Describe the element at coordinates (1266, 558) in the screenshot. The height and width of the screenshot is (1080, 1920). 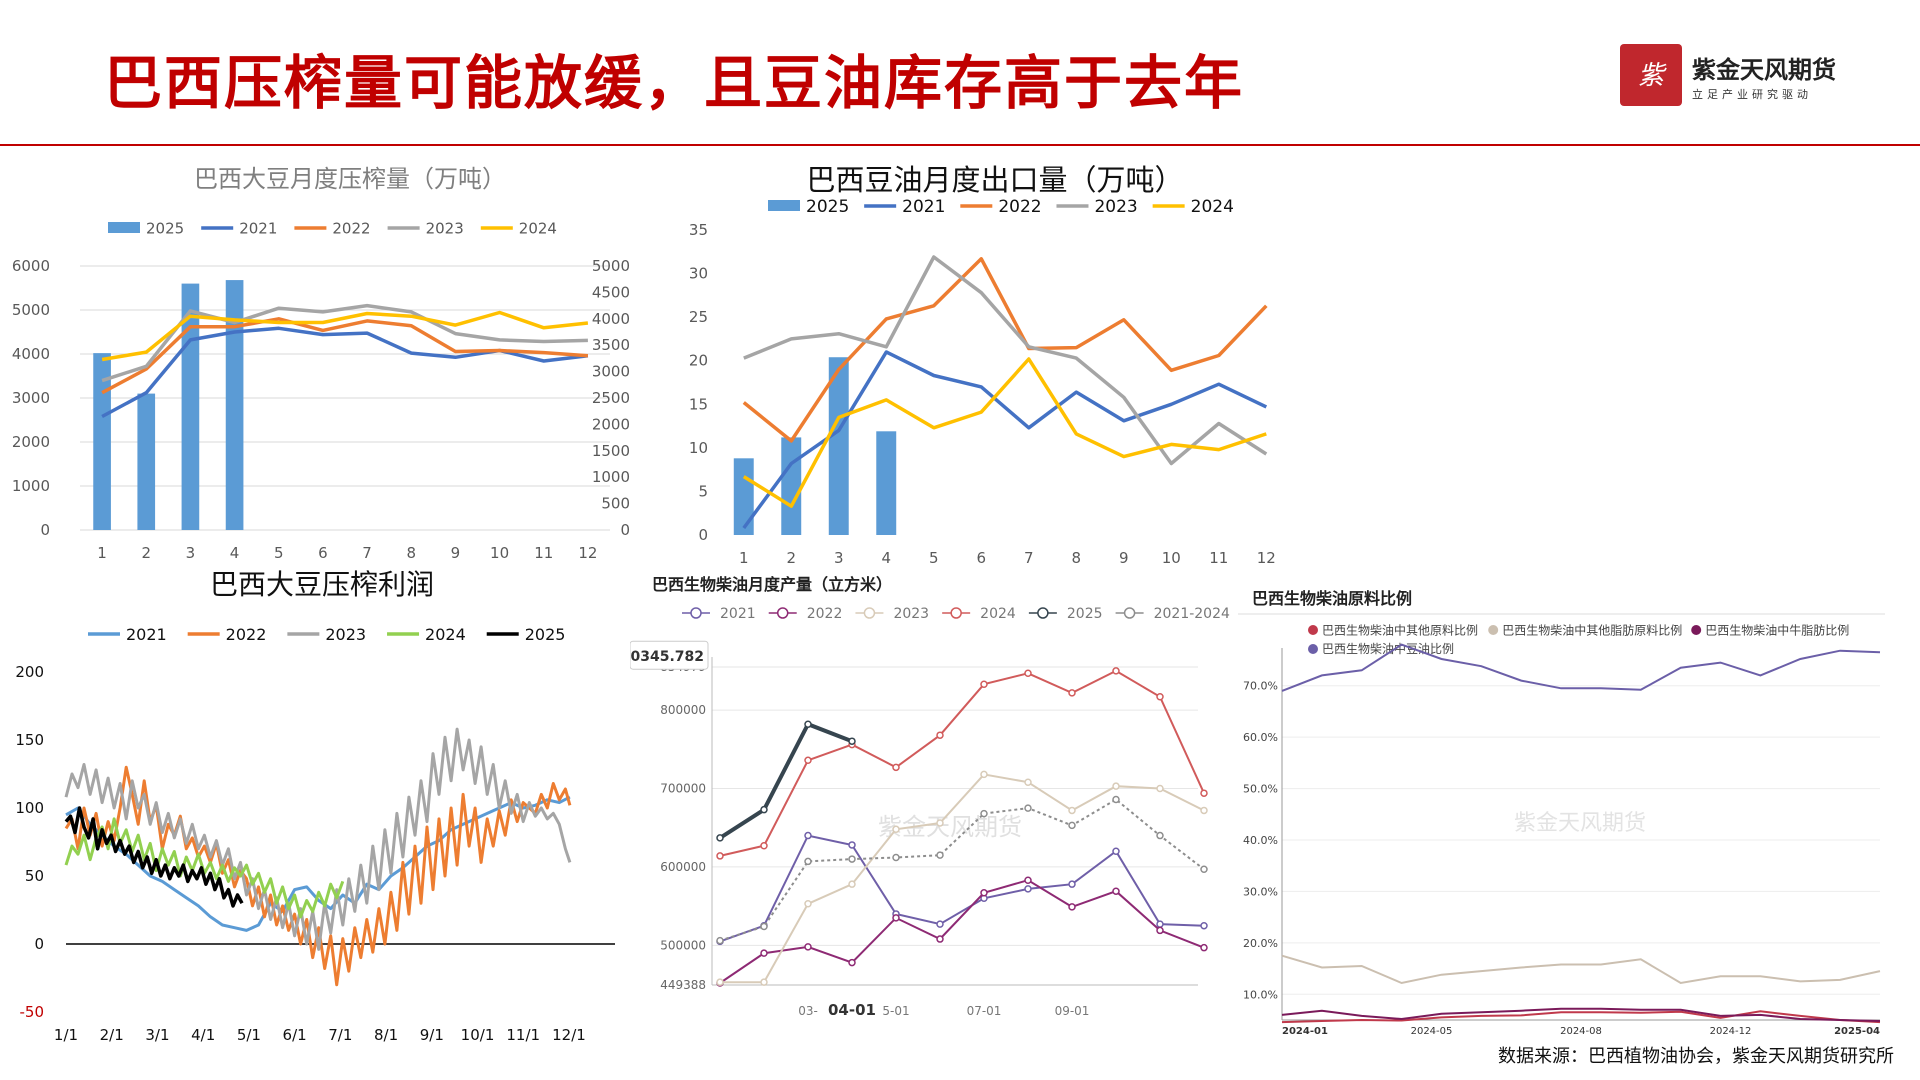
I see `export-xtick-11: 12` at that location.